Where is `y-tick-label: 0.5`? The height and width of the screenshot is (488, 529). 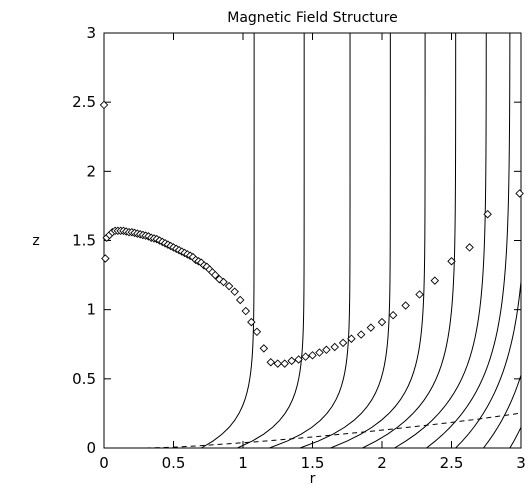
y-tick-label: 0.5 is located at coordinates (84, 379).